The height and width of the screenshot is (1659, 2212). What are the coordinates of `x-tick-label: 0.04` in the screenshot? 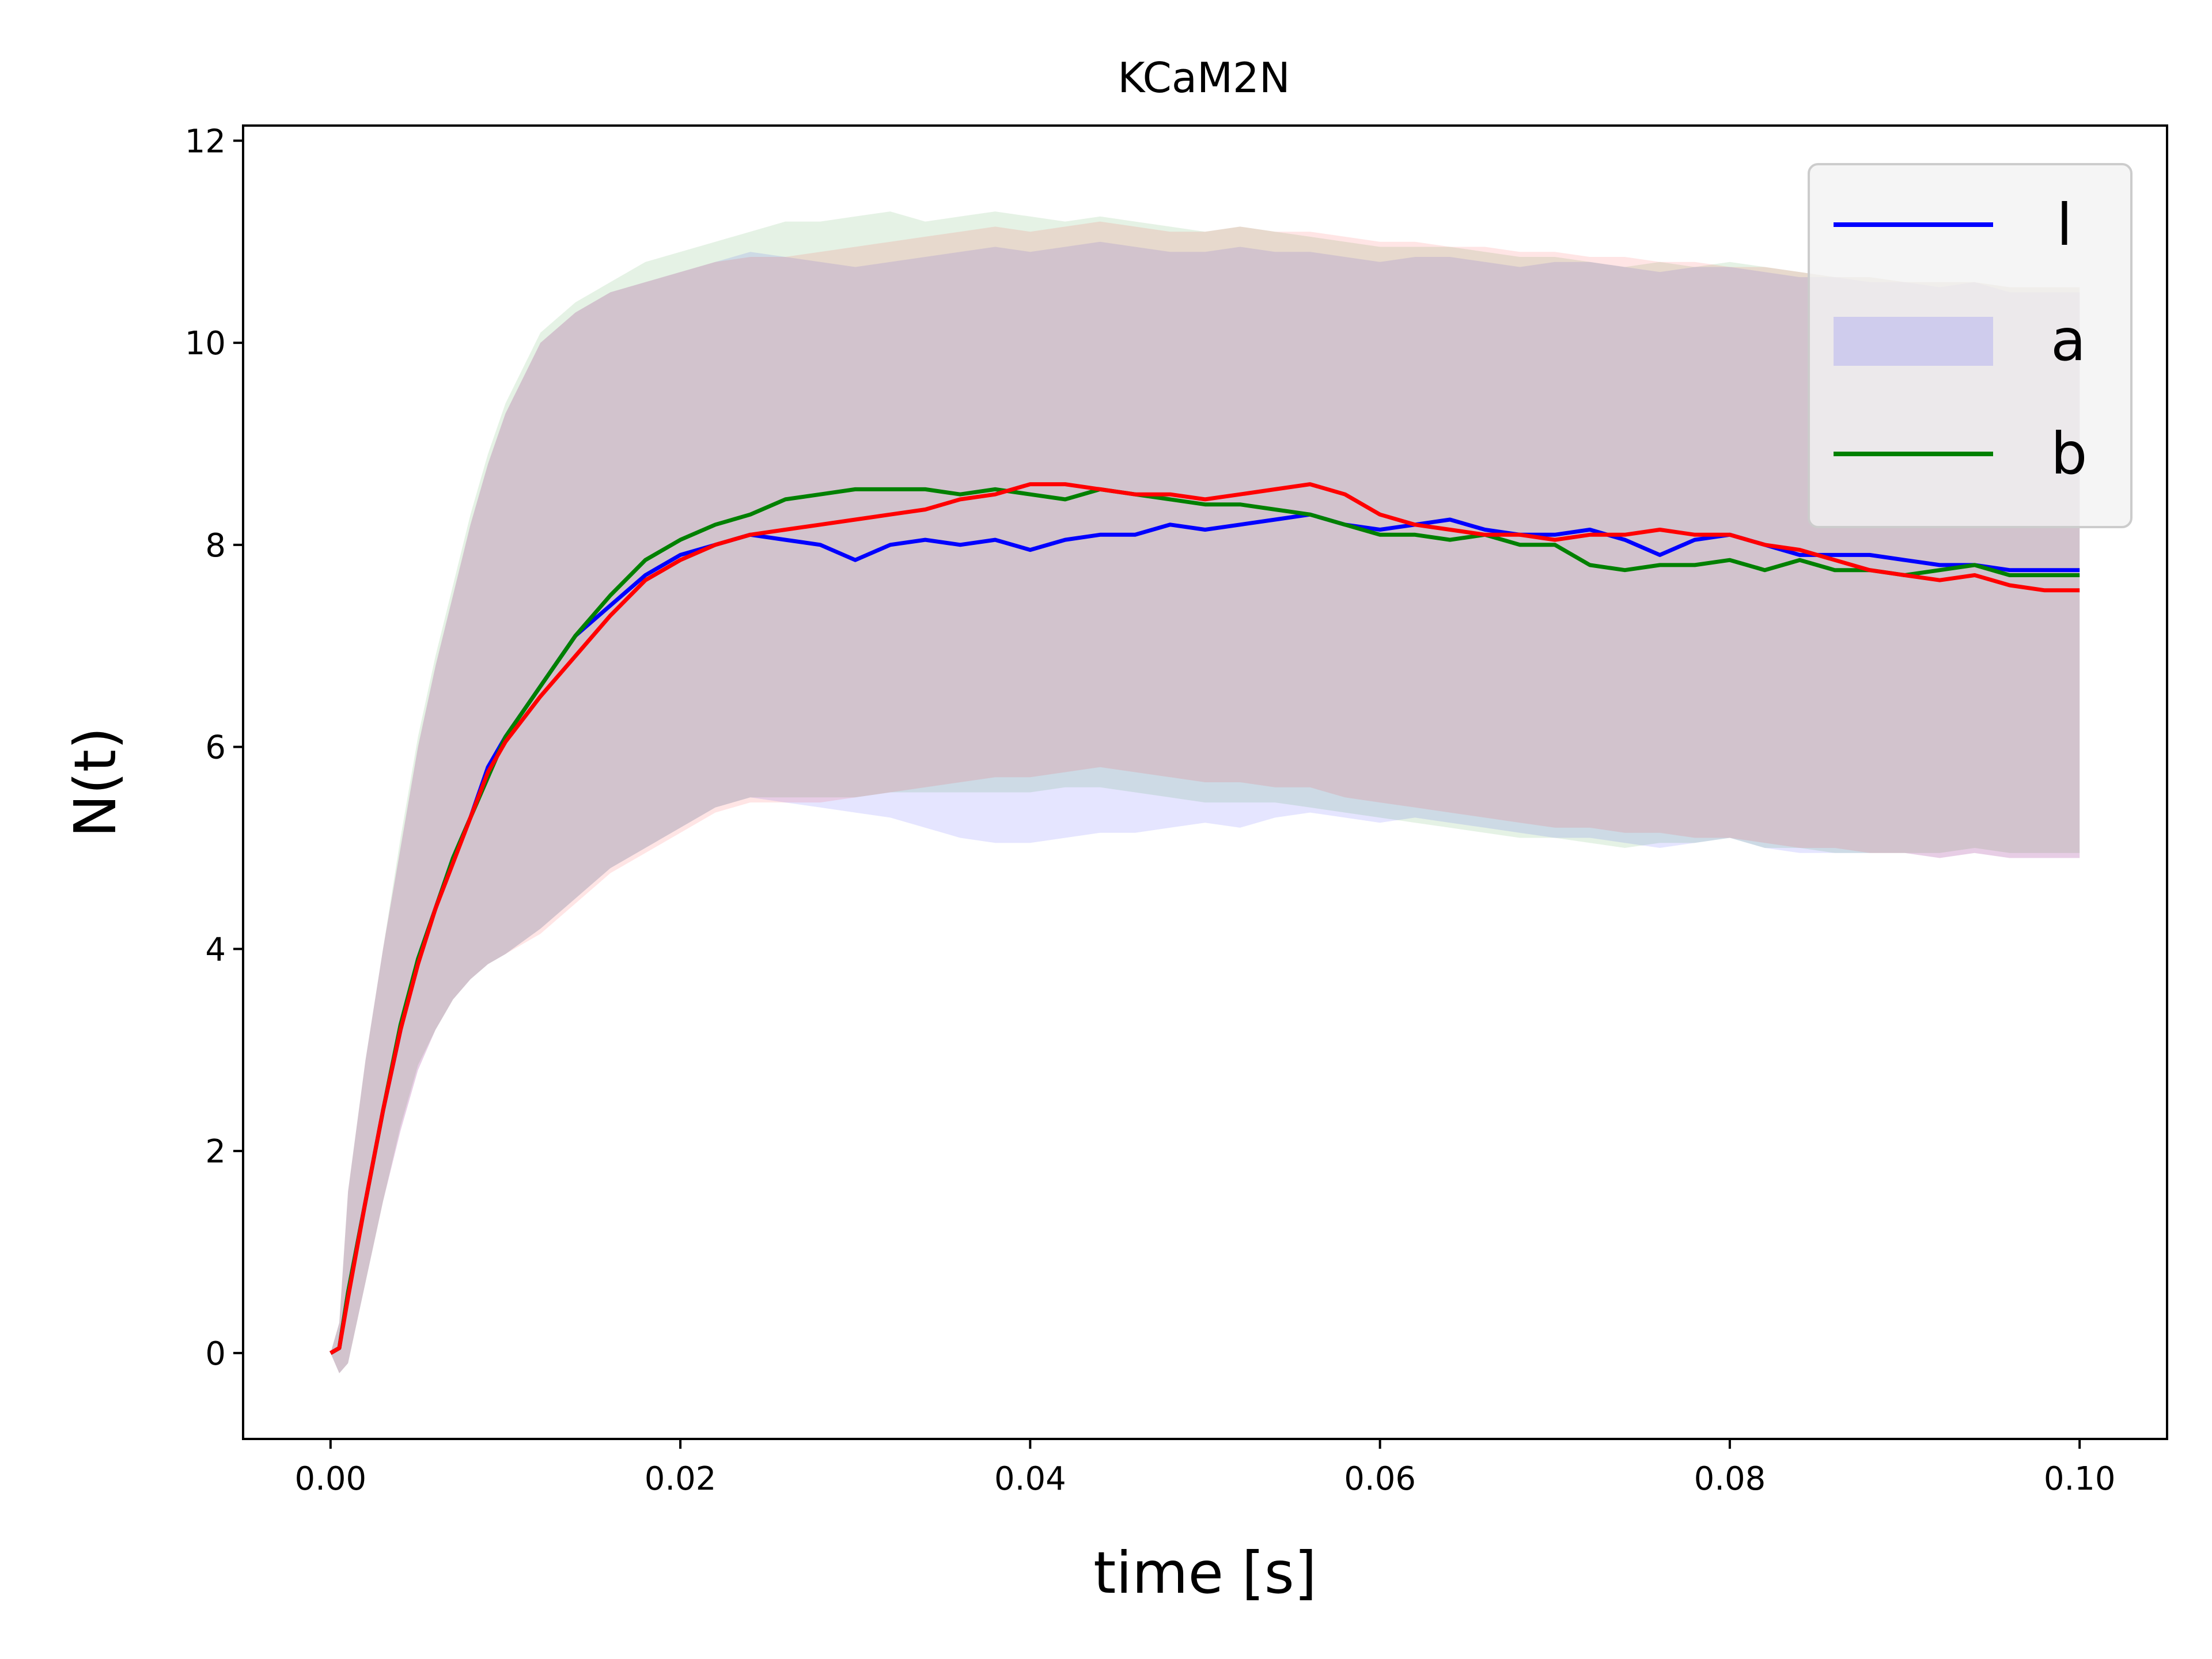 It's located at (1030, 1479).